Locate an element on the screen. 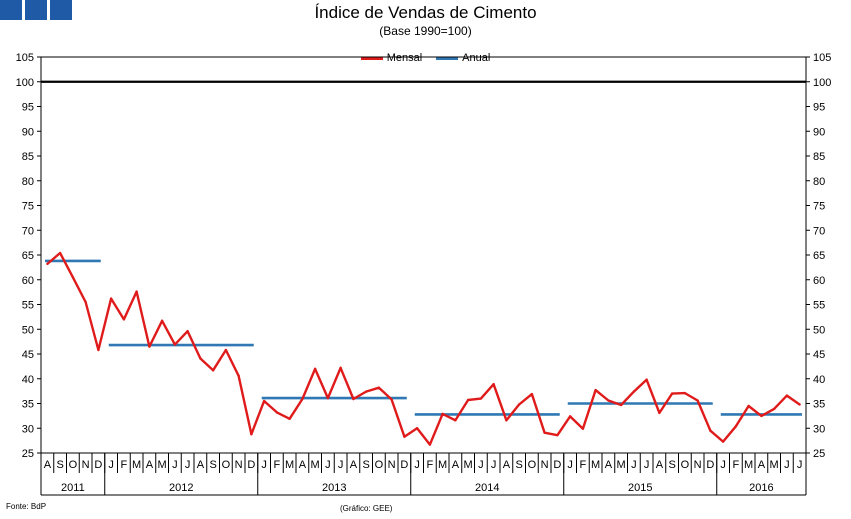  y-tick-label-left: 35 is located at coordinates (28, 405).